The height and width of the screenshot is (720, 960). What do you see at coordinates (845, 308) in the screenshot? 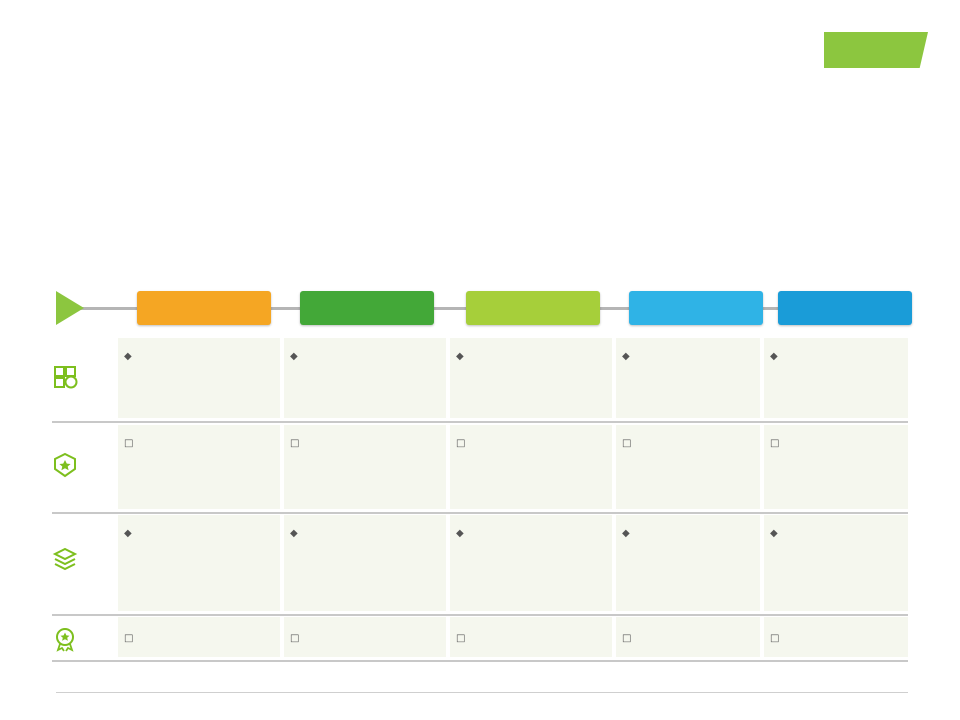
I see `category-header-content` at bounding box center [845, 308].